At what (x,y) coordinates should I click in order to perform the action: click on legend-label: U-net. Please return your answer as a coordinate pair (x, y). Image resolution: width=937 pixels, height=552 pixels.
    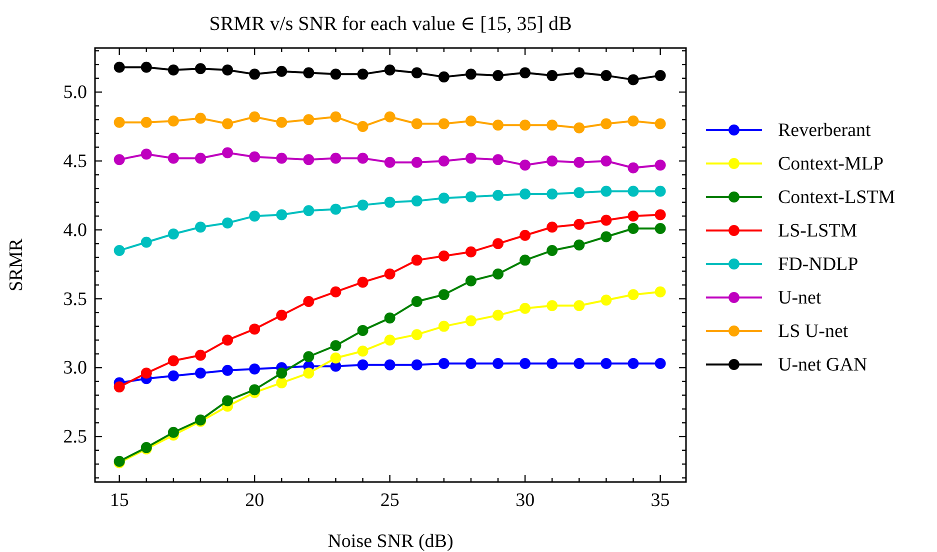
    Looking at the image, I should click on (800, 298).